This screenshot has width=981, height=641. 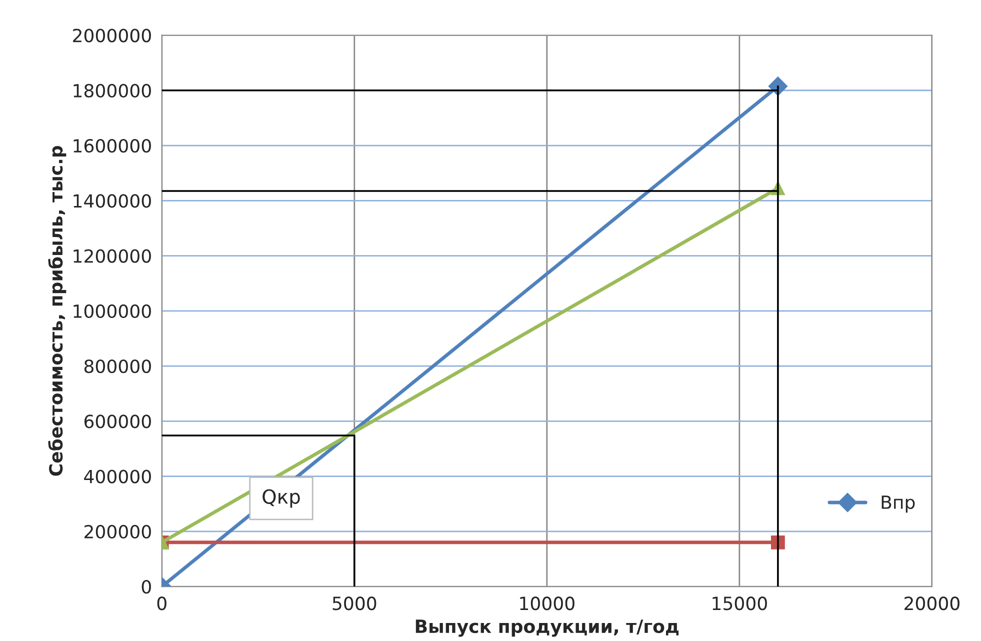 What do you see at coordinates (547, 628) in the screenshot?
I see `x-axis-title: Выпуск продукции, т/год` at bounding box center [547, 628].